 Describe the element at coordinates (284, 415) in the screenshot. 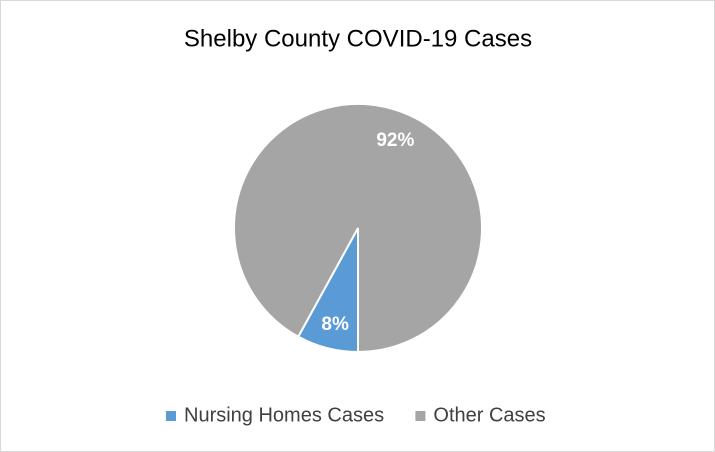

I see `legend-label: Nursing Homes Cases` at that location.